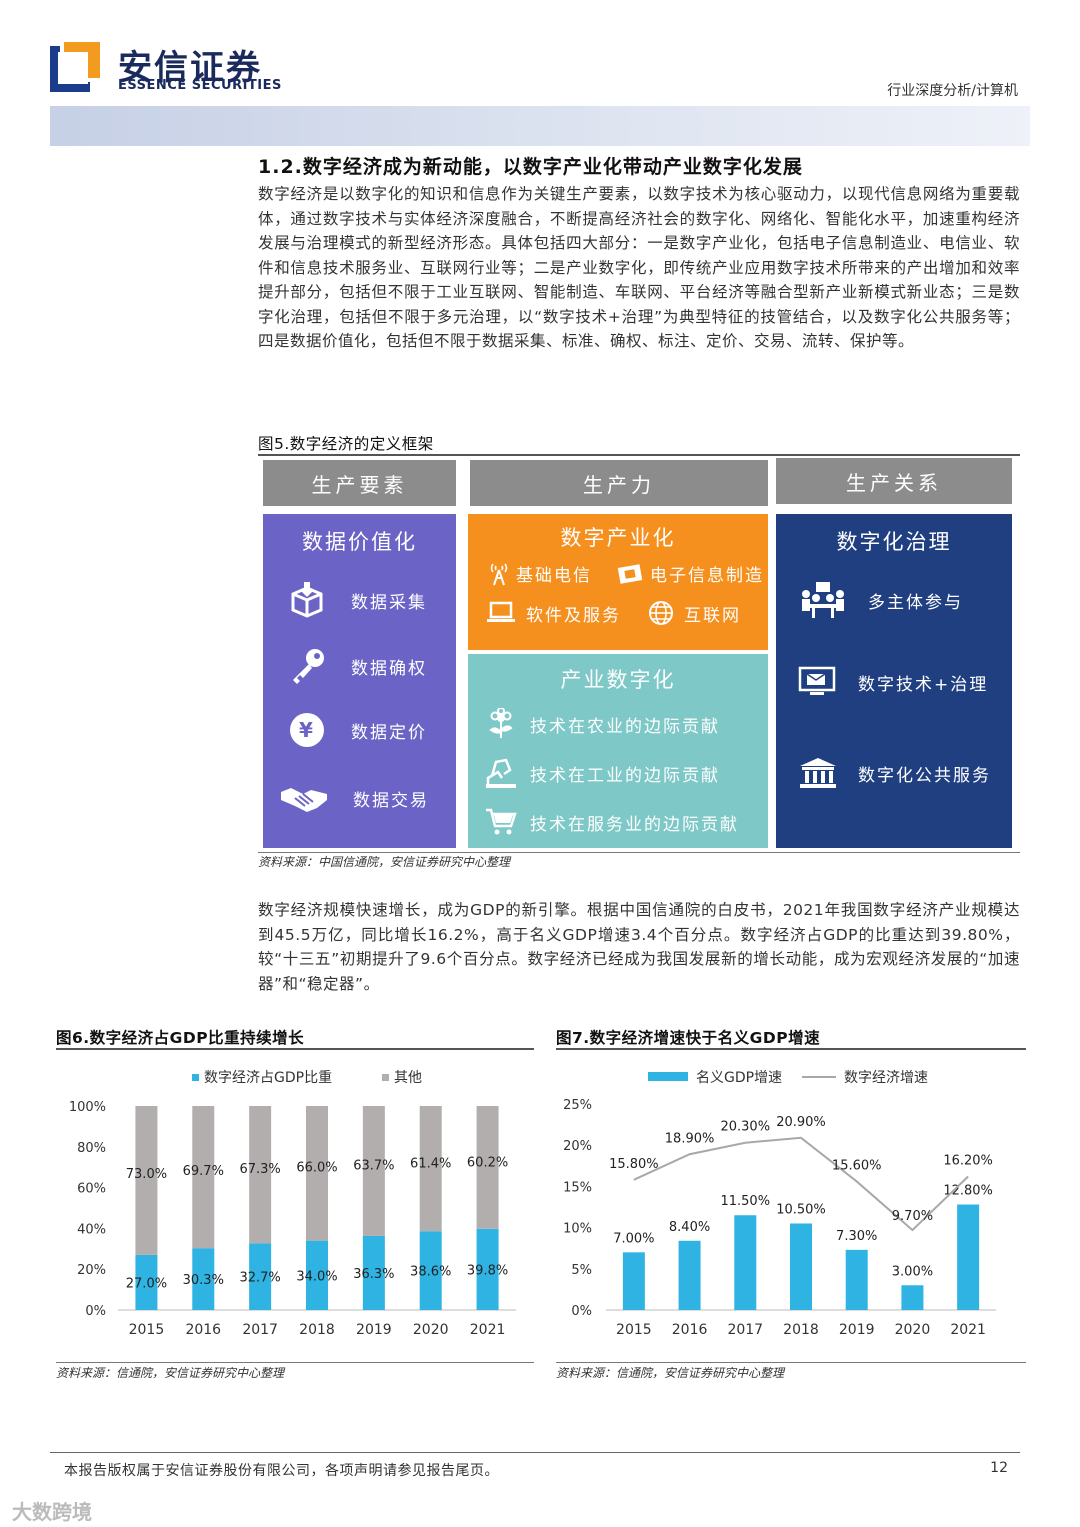 This screenshot has width=1080, height=1527. What do you see at coordinates (894, 542) in the screenshot?
I see `digital-governance-title: 数字化治理` at bounding box center [894, 542].